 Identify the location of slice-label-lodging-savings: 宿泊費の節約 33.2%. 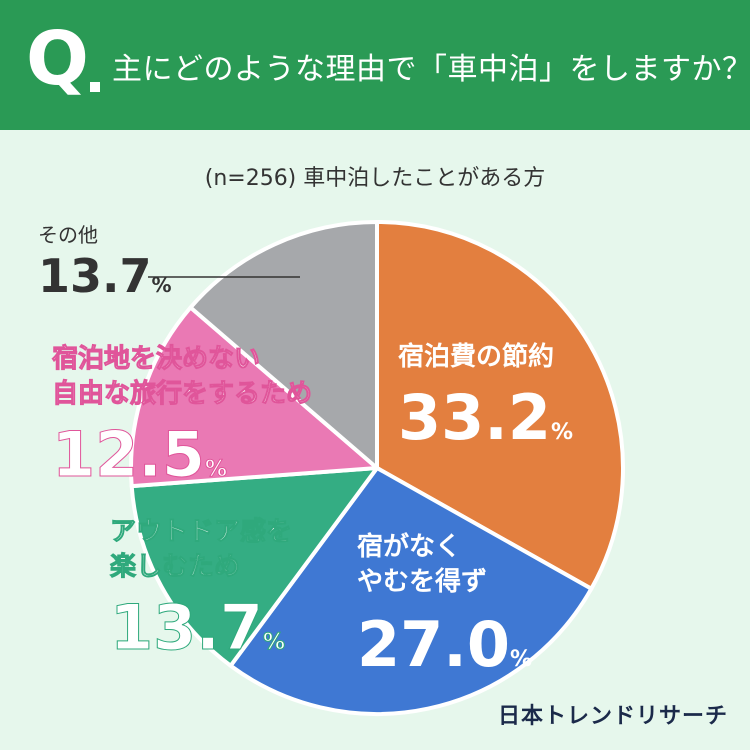
(485, 394).